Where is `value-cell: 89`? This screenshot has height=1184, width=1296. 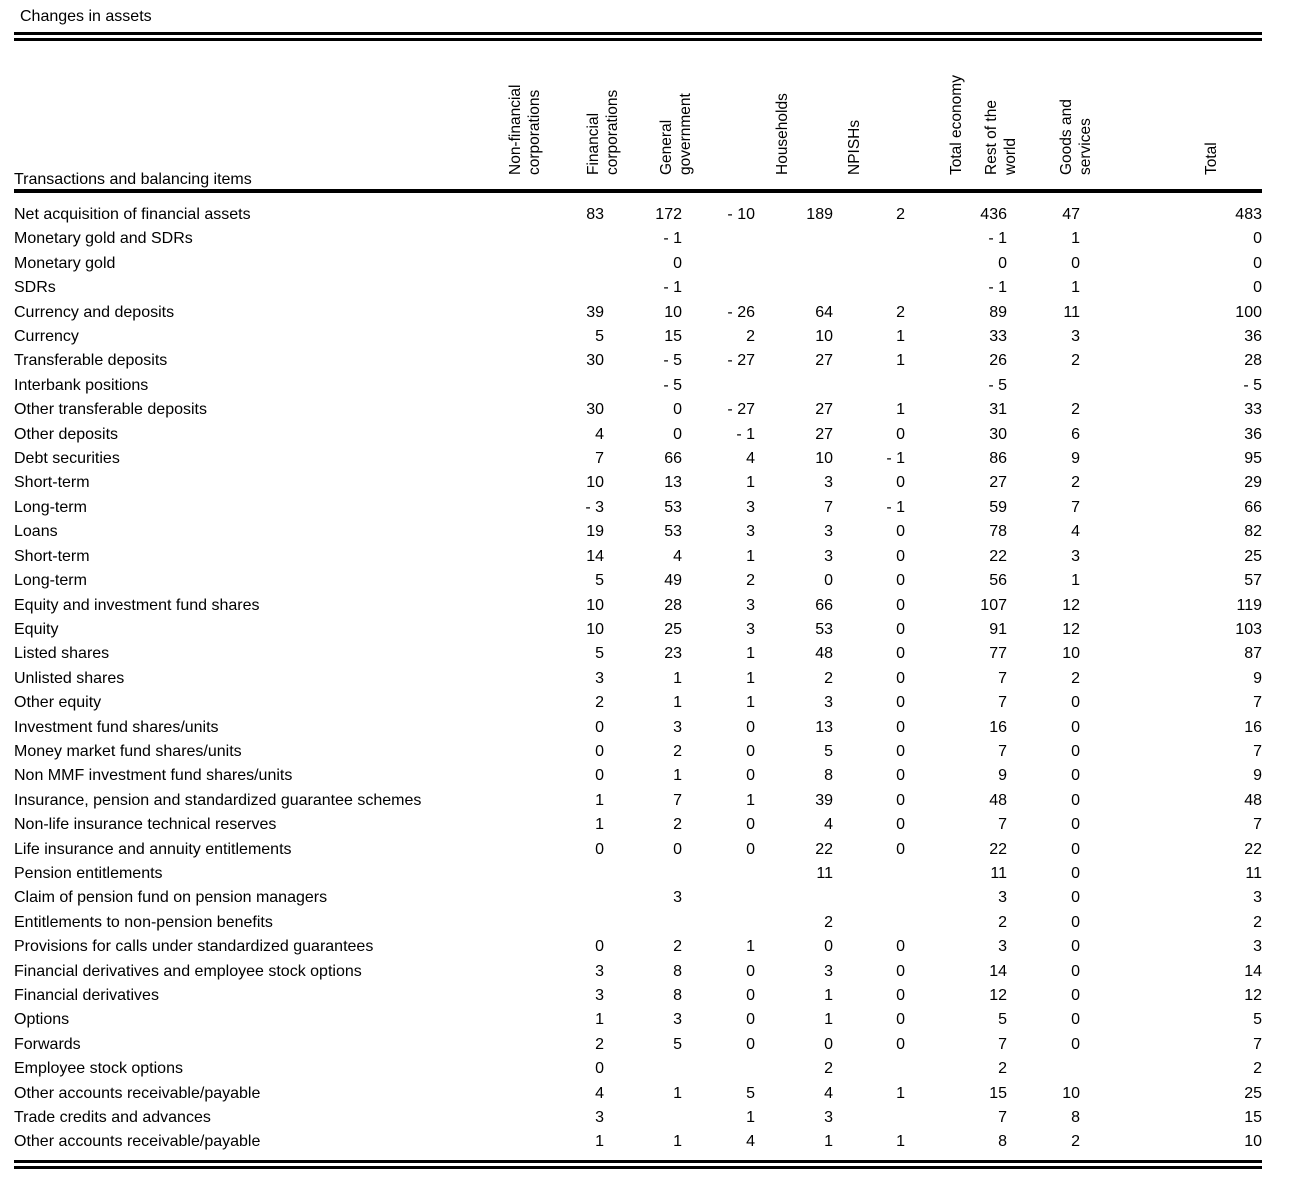
value-cell: 89 is located at coordinates (998, 312).